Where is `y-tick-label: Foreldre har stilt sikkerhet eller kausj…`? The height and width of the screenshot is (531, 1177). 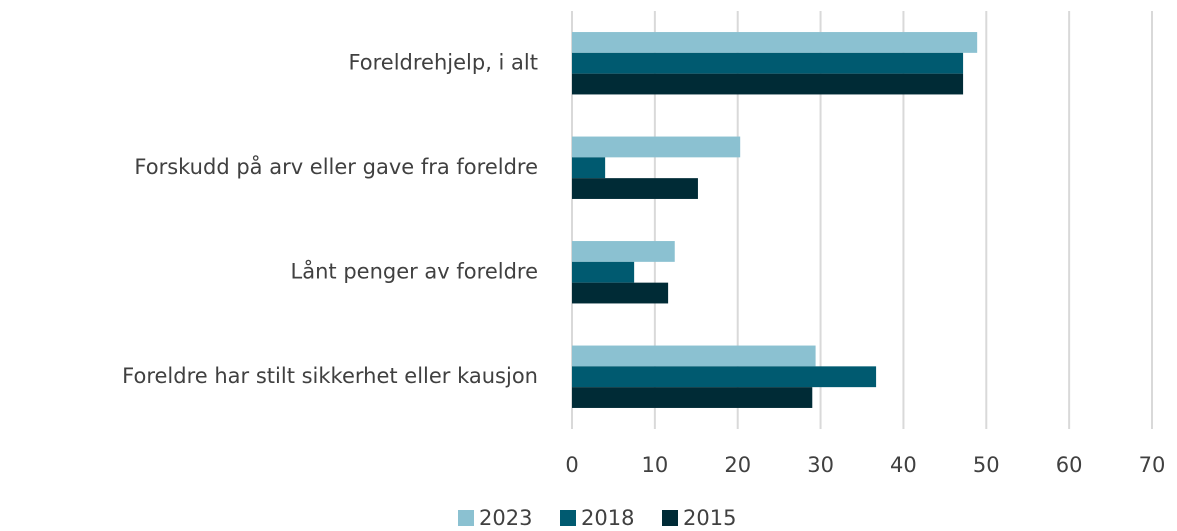
y-tick-label: Foreldre har stilt sikkerhet eller kausj… is located at coordinates (330, 376).